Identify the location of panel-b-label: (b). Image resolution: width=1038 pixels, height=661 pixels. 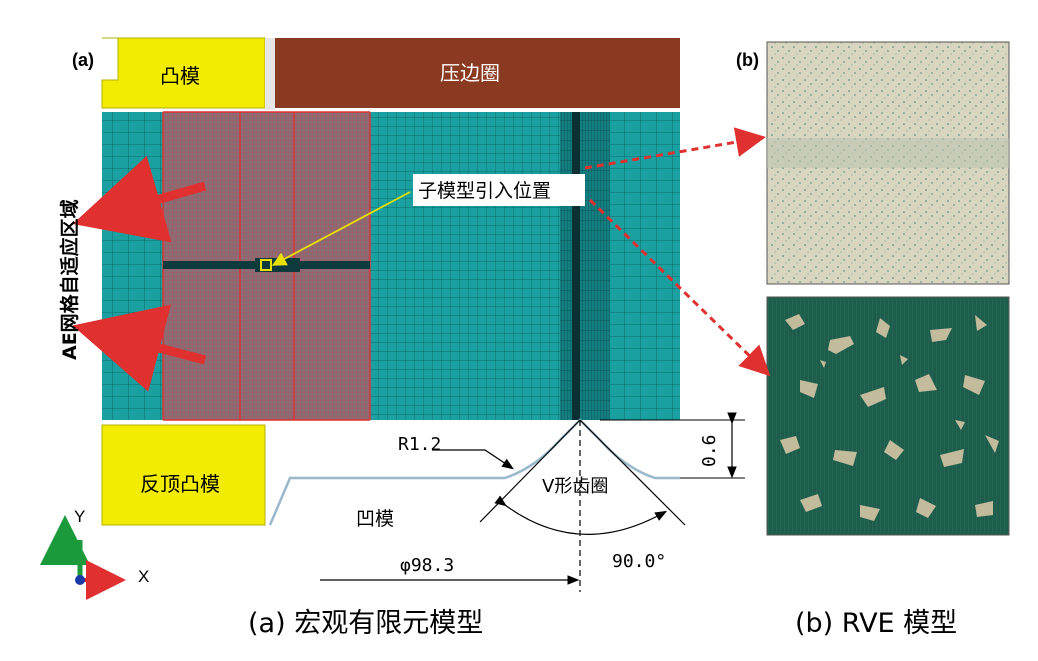
(747, 60).